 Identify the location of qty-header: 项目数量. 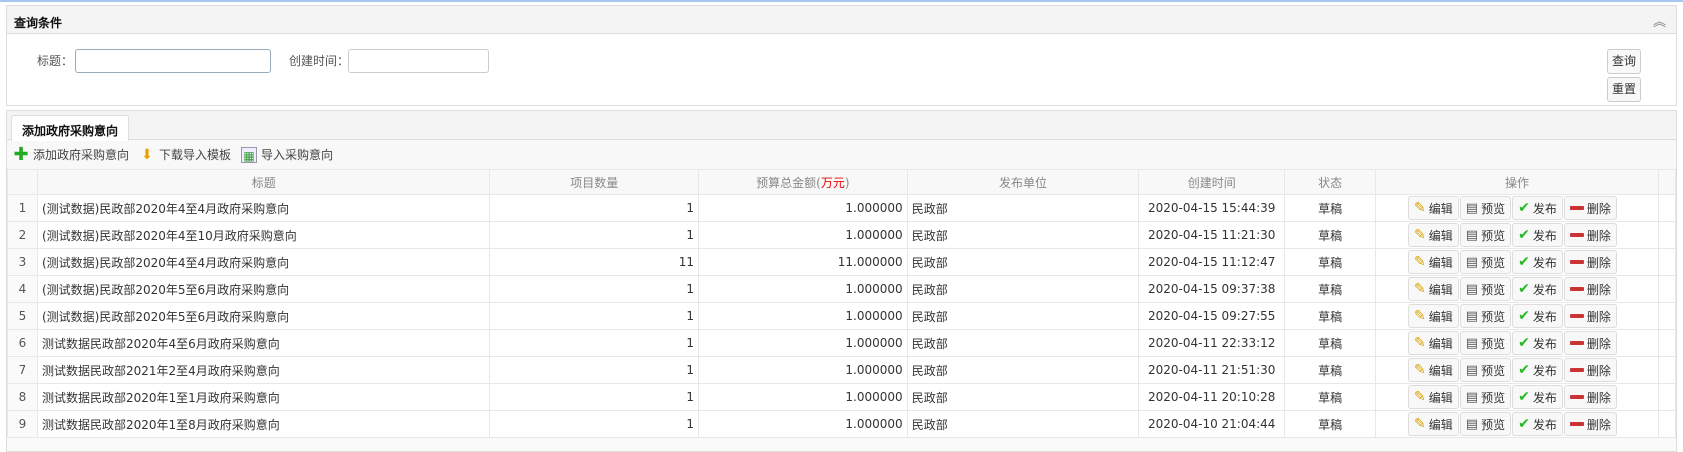
(594, 182).